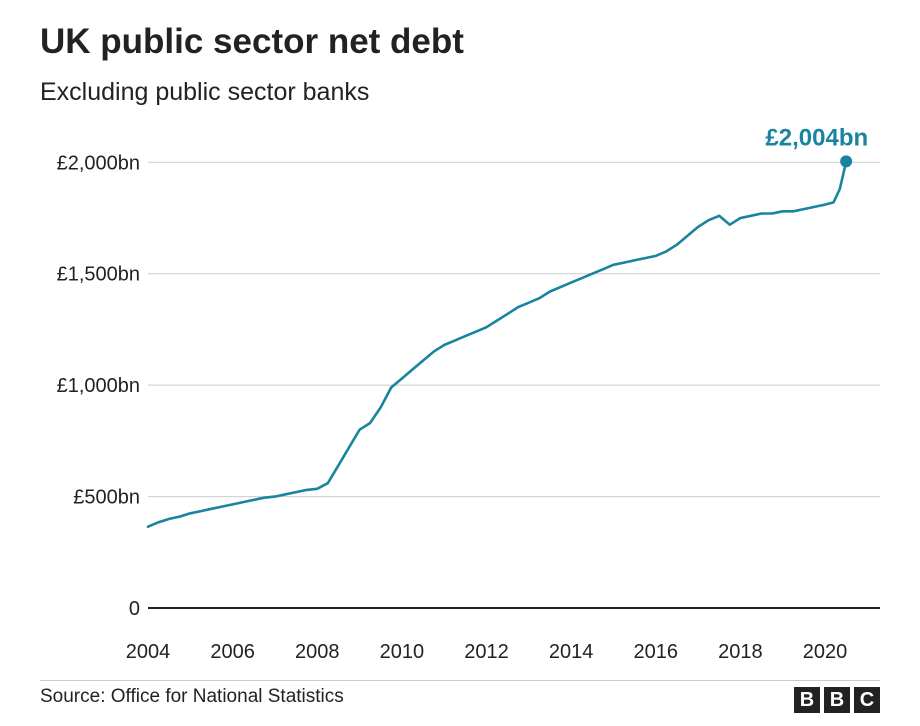  I want to click on chart-subtitle: Excluding public sector banks, so click(205, 92).